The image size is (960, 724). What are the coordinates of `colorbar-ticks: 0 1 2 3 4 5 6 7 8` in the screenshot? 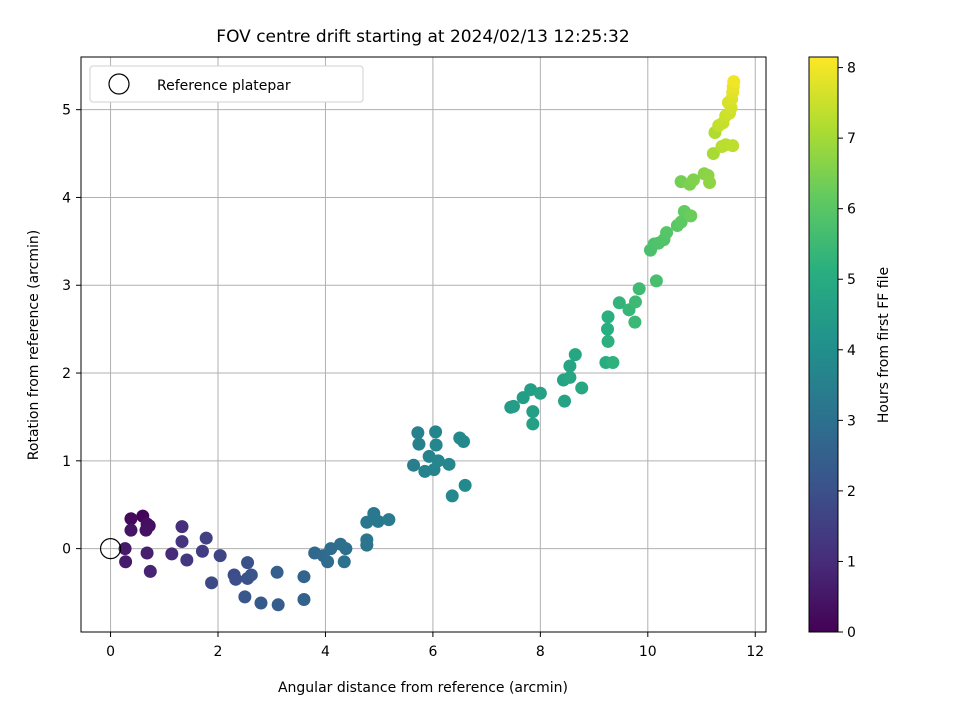 It's located at (847, 351).